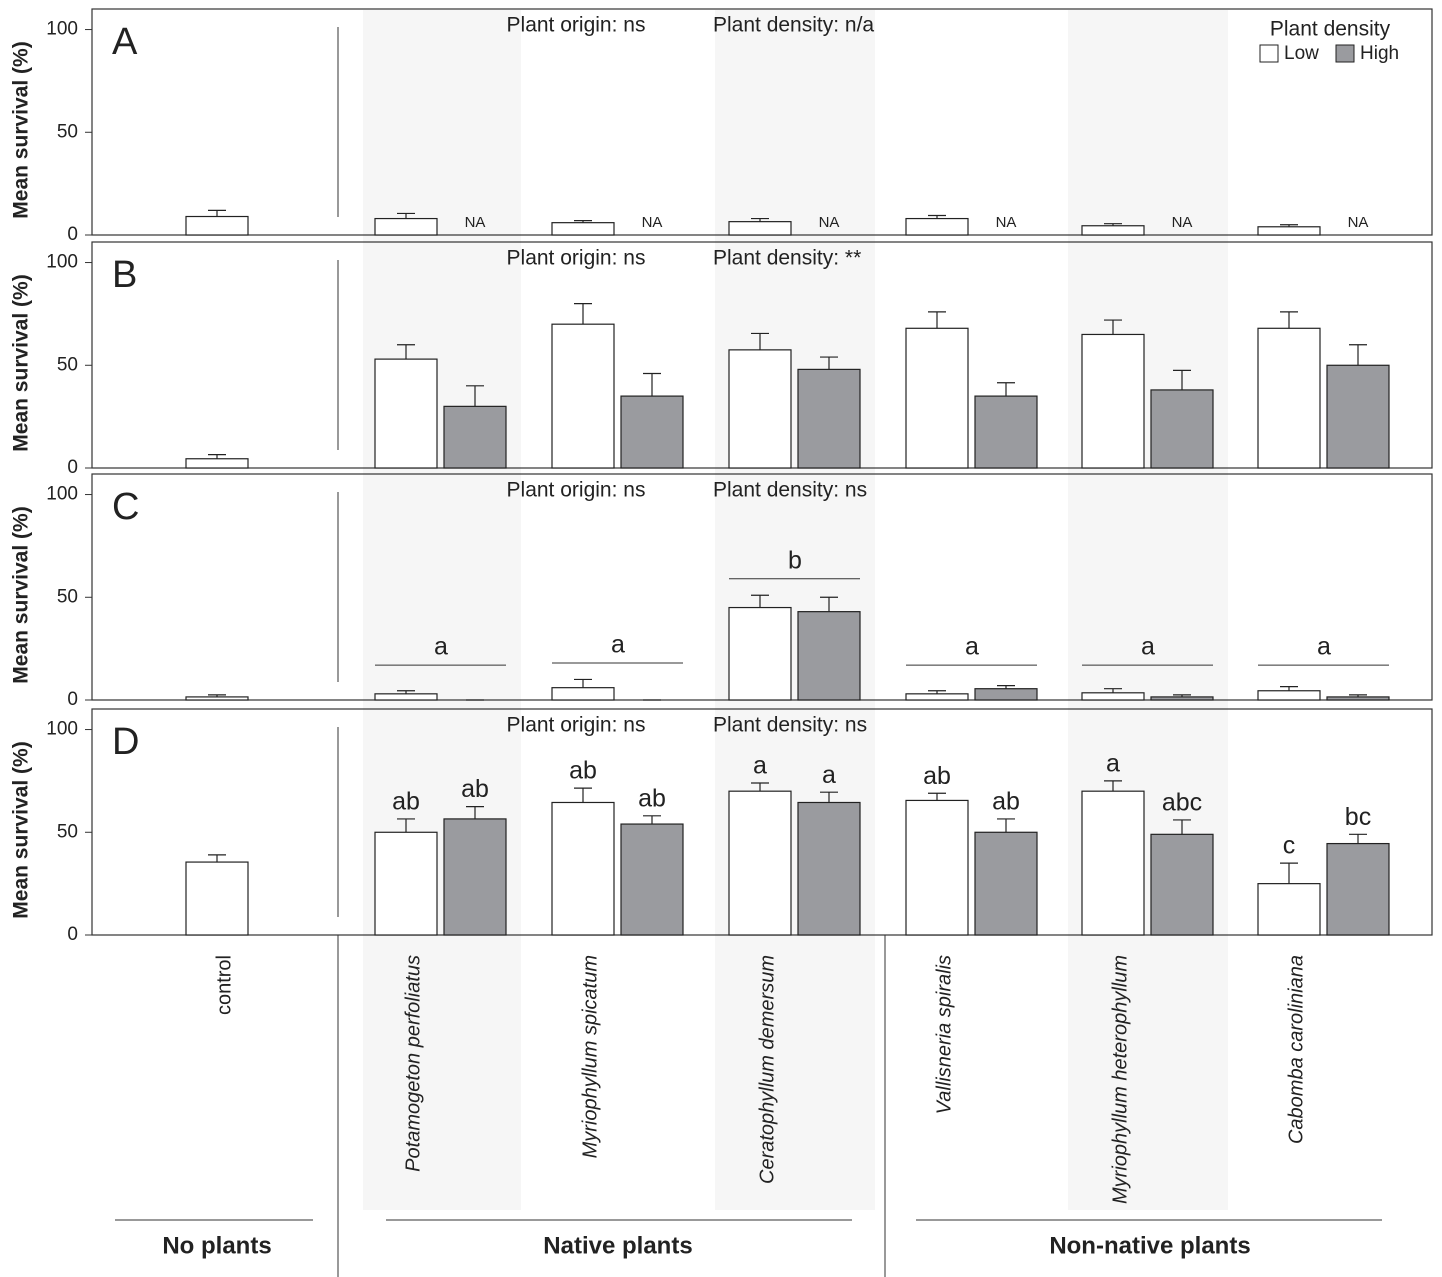  Describe the element at coordinates (125, 742) in the screenshot. I see `panel-label: D` at that location.